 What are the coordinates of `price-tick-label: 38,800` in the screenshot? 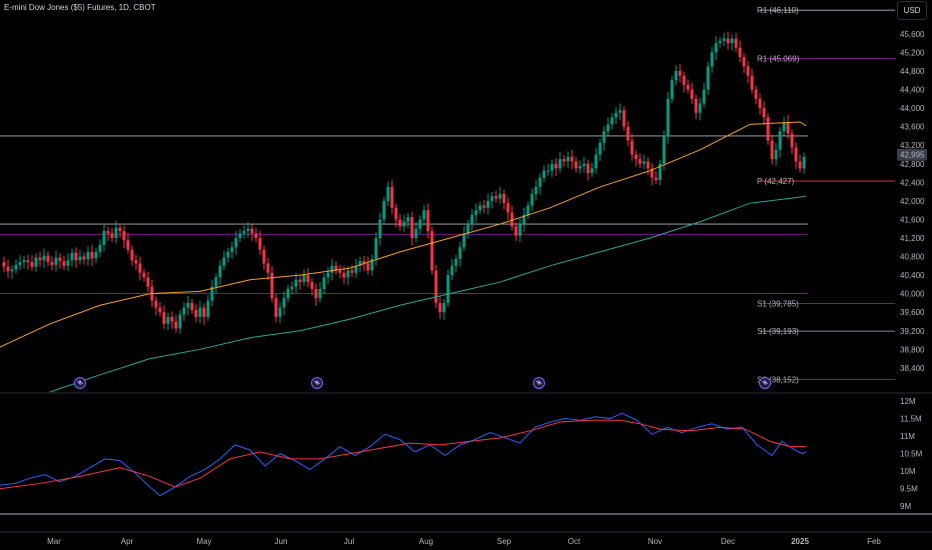 It's located at (912, 349).